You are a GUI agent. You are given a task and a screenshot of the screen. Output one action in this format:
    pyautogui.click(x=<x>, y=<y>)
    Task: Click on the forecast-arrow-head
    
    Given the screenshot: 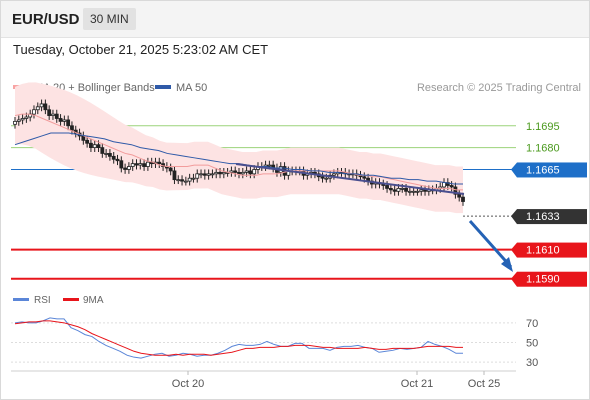 What is the action you would take?
    pyautogui.click(x=507, y=264)
    